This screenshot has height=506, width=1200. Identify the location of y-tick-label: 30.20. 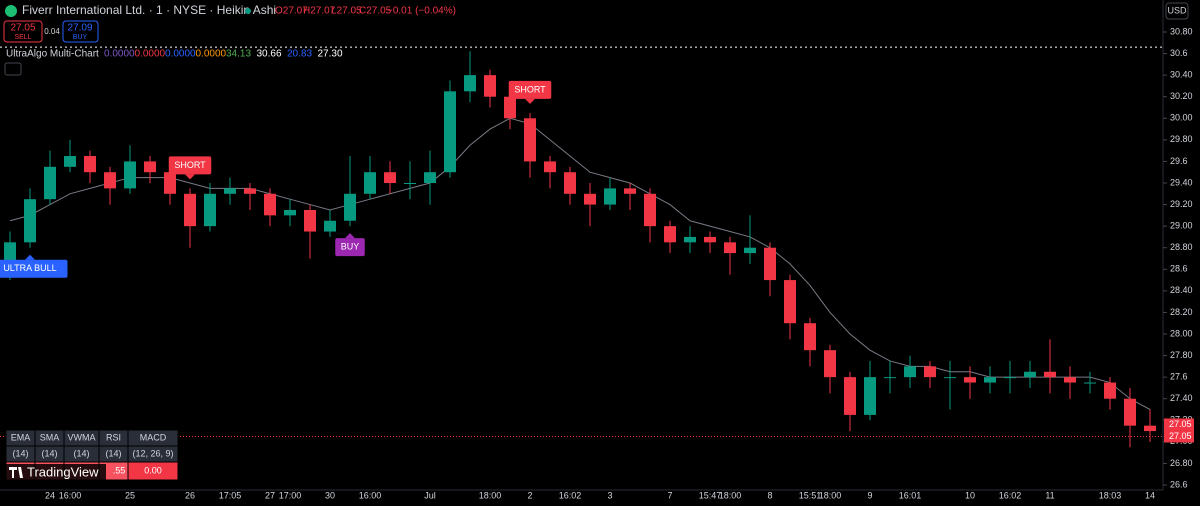
(1181, 96).